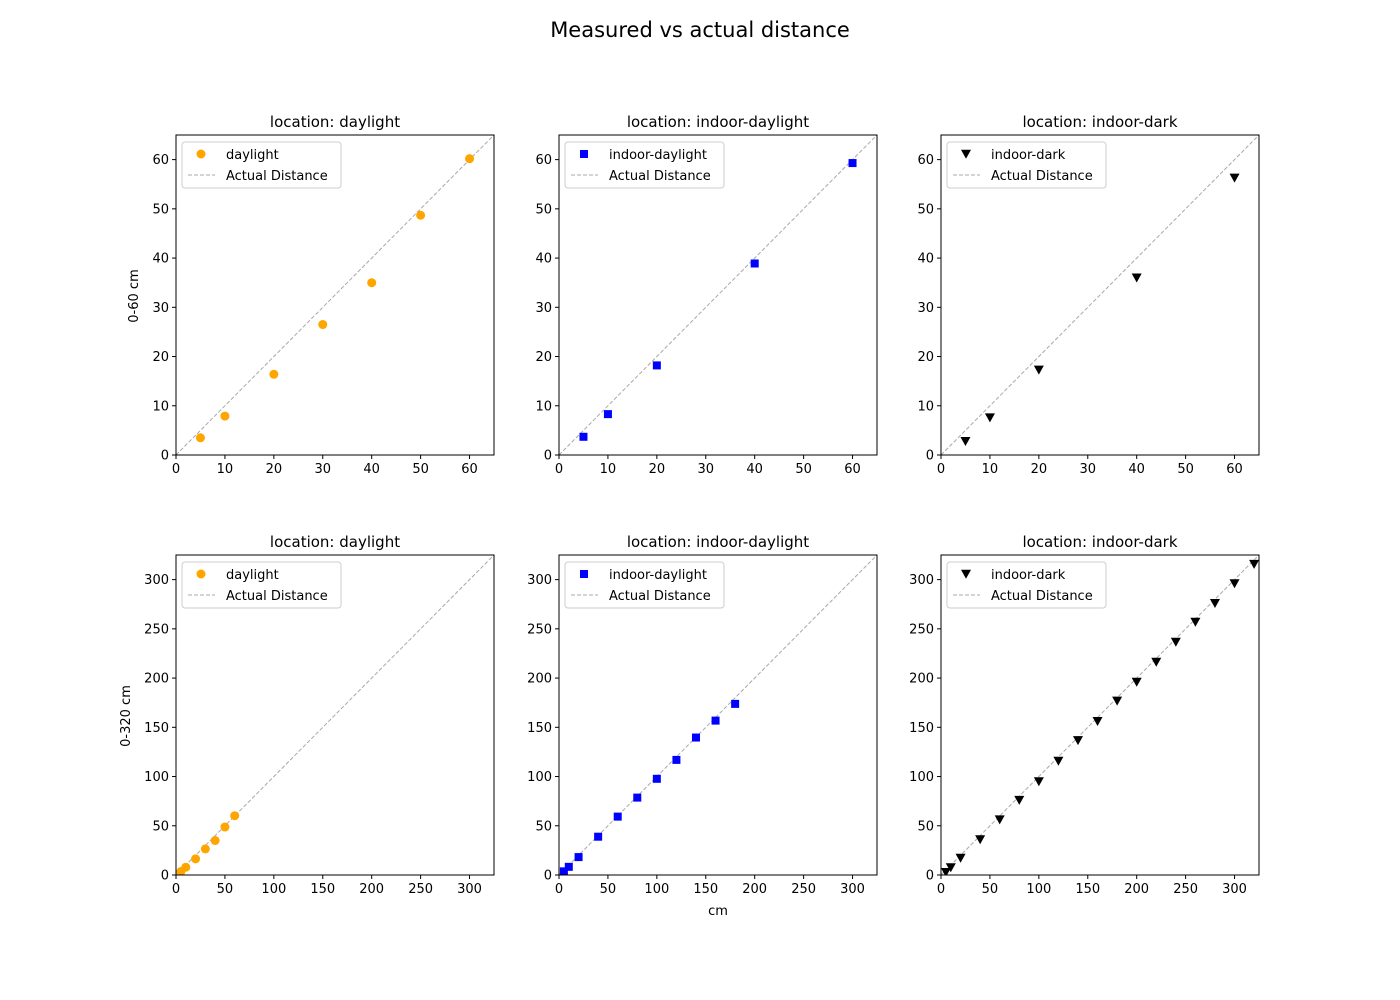 The height and width of the screenshot is (1000, 1400). What do you see at coordinates (925, 209) in the screenshot?
I see `y-tick-label: 50` at bounding box center [925, 209].